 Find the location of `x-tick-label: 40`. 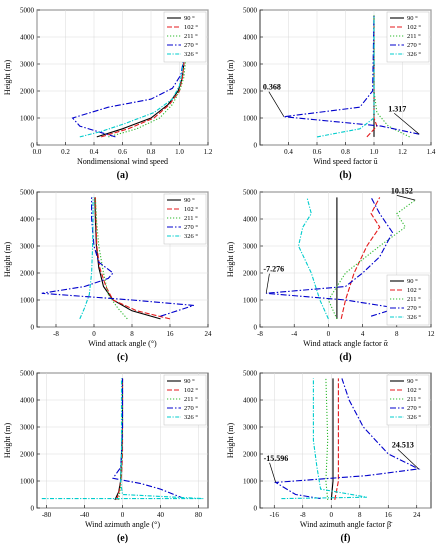

x-tick-label: 40 is located at coordinates (161, 515).